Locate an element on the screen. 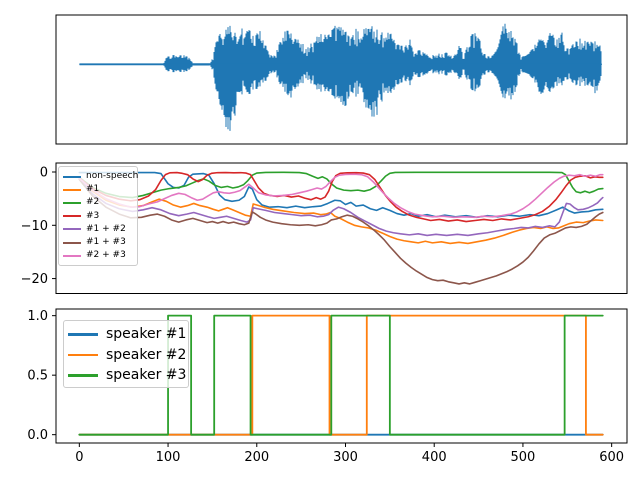 The image size is (640, 480). series--1 is located at coordinates (341, 211).